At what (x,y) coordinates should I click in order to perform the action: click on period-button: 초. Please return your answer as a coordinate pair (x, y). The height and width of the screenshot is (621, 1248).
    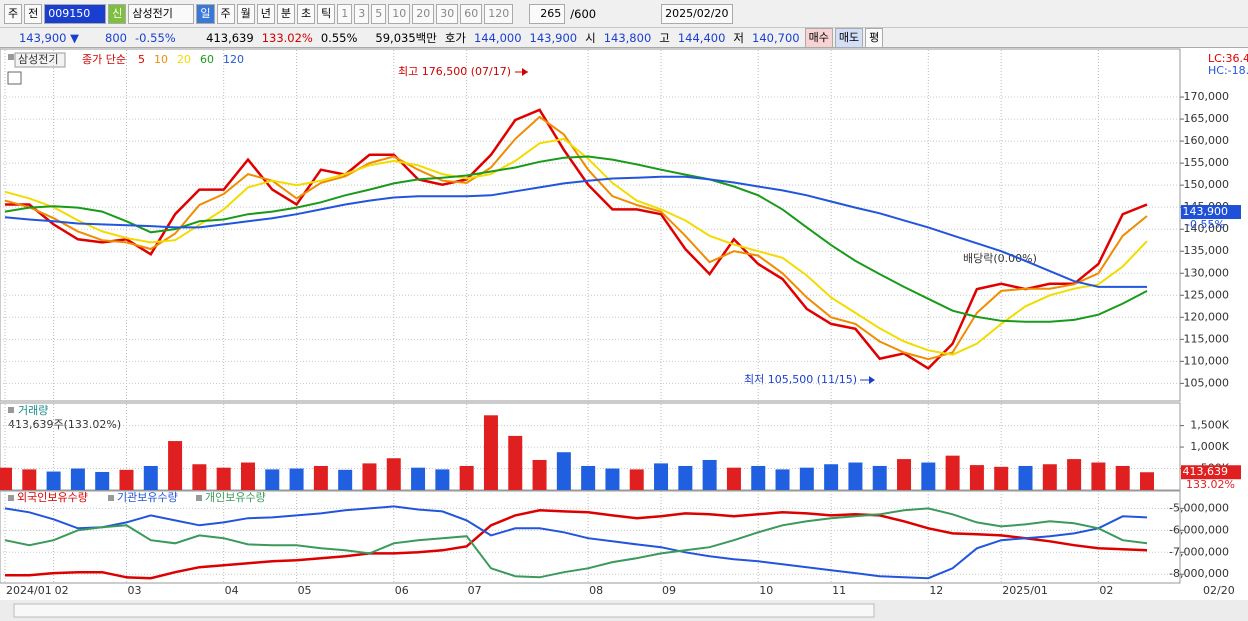
    Looking at the image, I should click on (306, 13).